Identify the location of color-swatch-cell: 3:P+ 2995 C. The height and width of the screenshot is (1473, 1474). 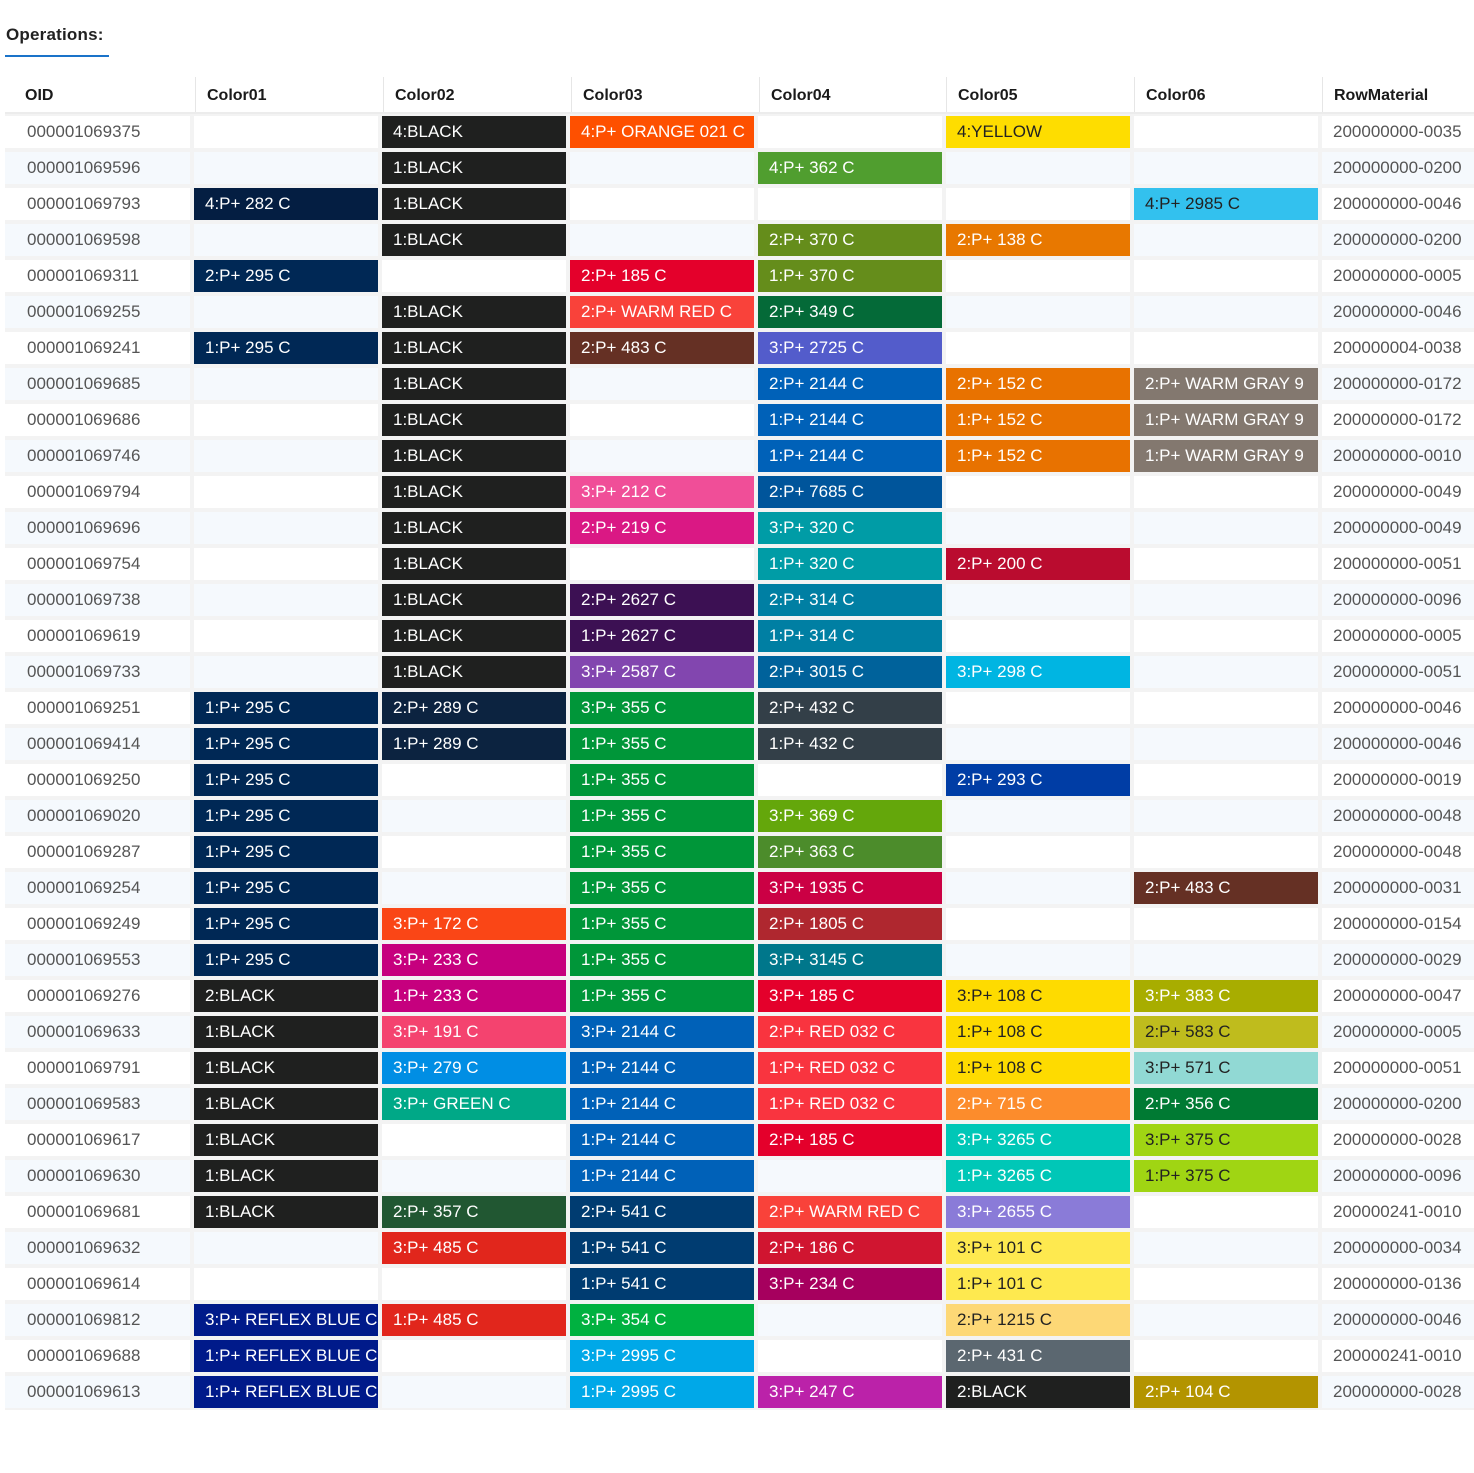
(662, 1356).